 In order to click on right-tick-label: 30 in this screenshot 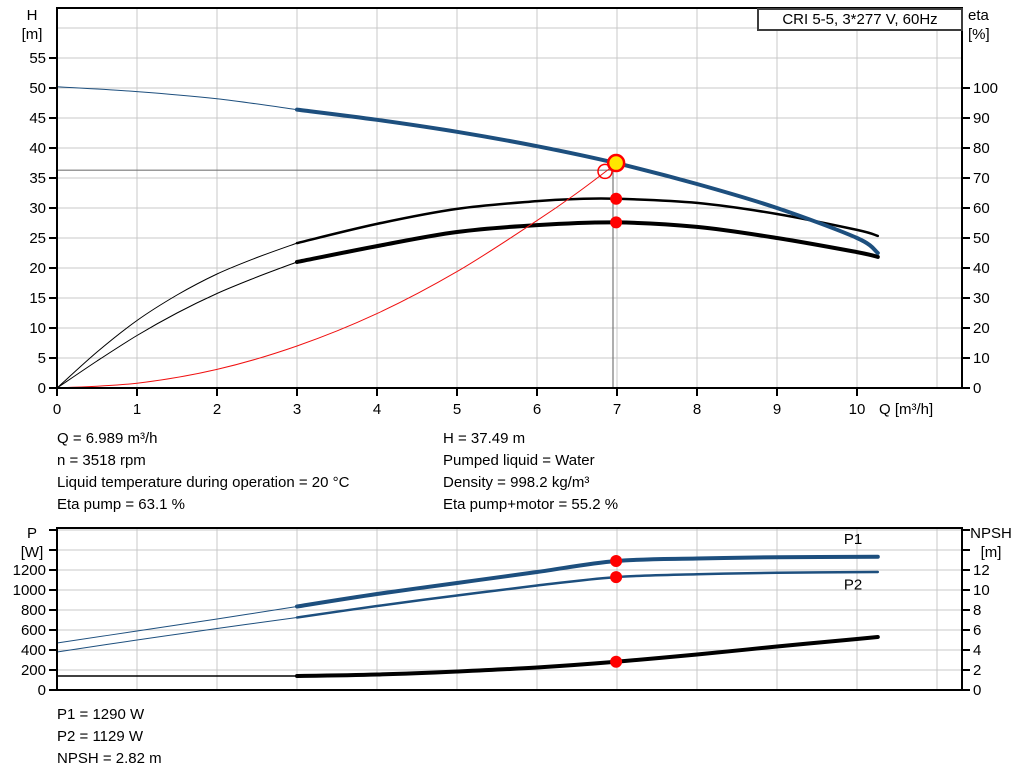, I will do `click(981, 298)`.